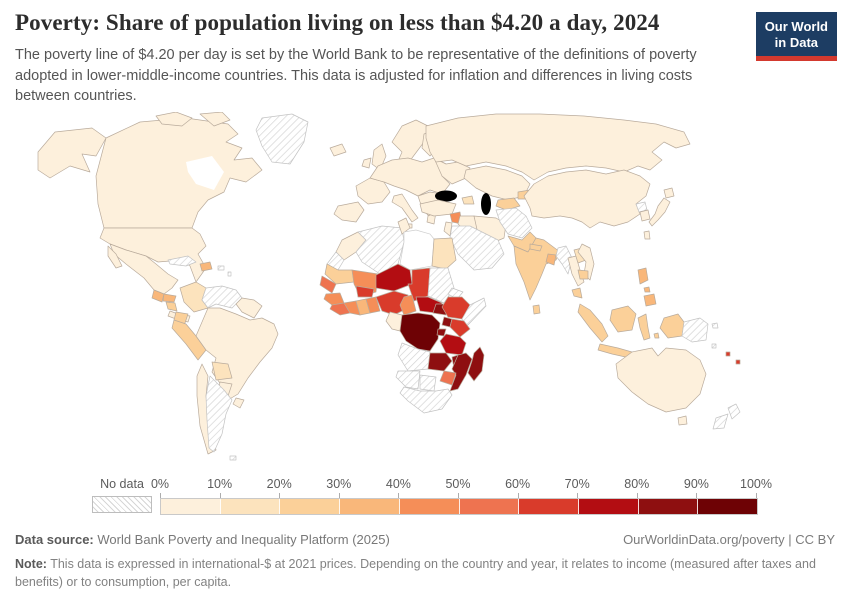 Image resolution: width=850 pixels, height=600 pixels. I want to click on country-tasmania, so click(682, 420).